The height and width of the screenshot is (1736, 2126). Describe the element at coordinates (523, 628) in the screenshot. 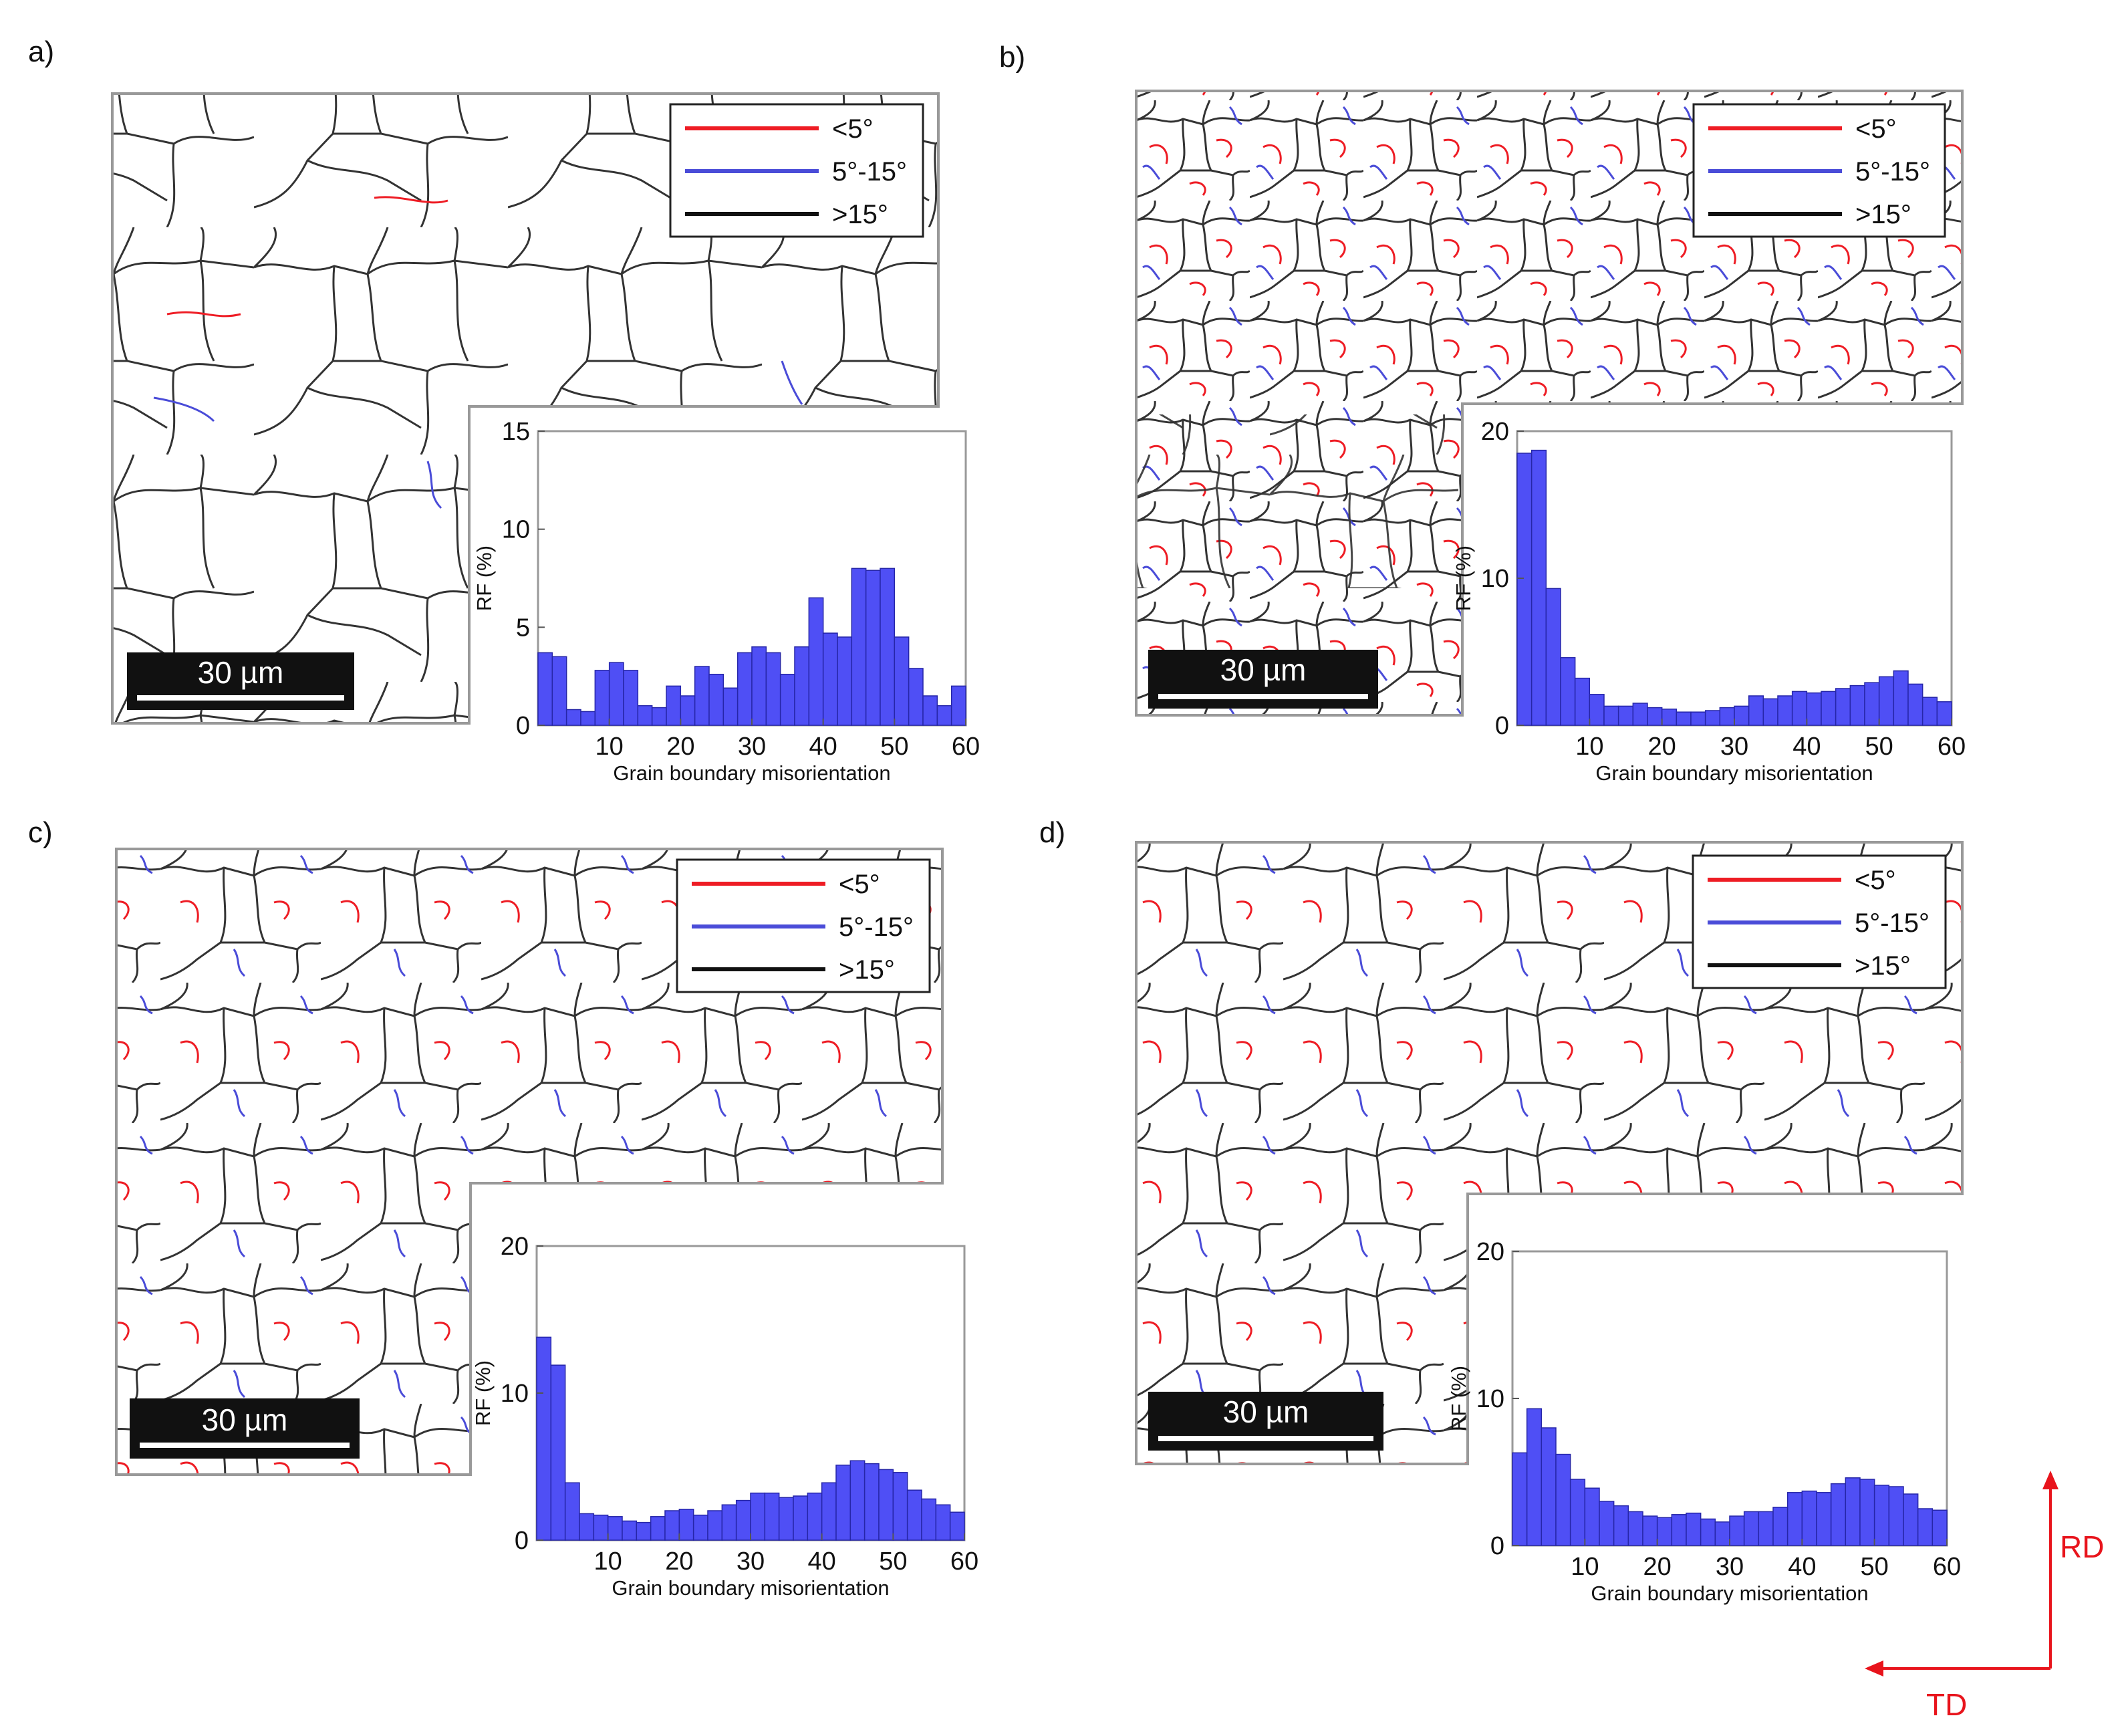

I see `y-tick-label: 5` at that location.